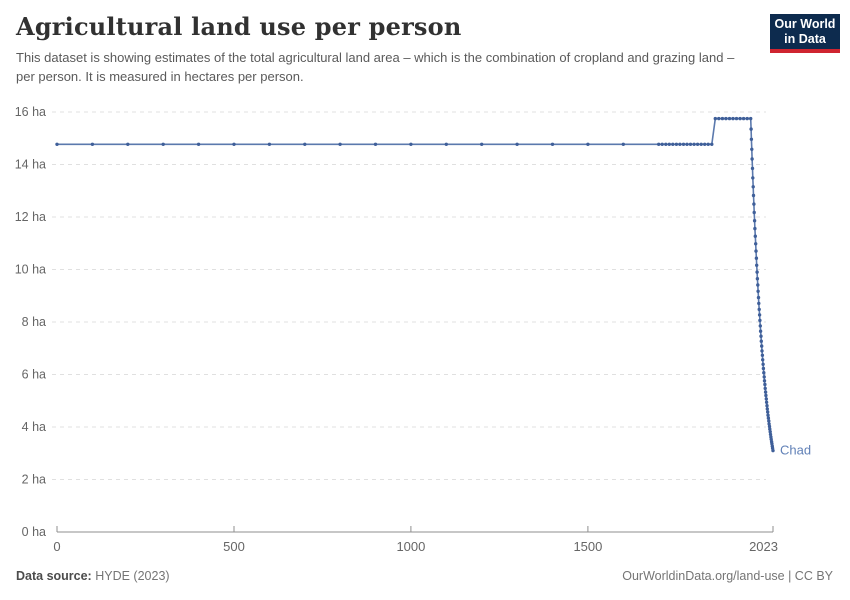 The width and height of the screenshot is (850, 600). Describe the element at coordinates (30, 270) in the screenshot. I see `y-tick-label: 10 ha` at that location.